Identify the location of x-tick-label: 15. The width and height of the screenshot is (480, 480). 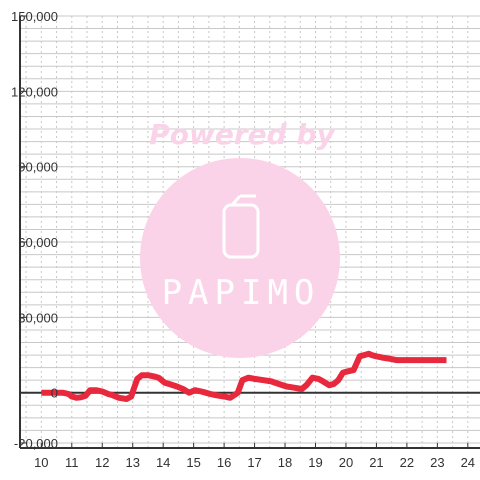
(193, 462).